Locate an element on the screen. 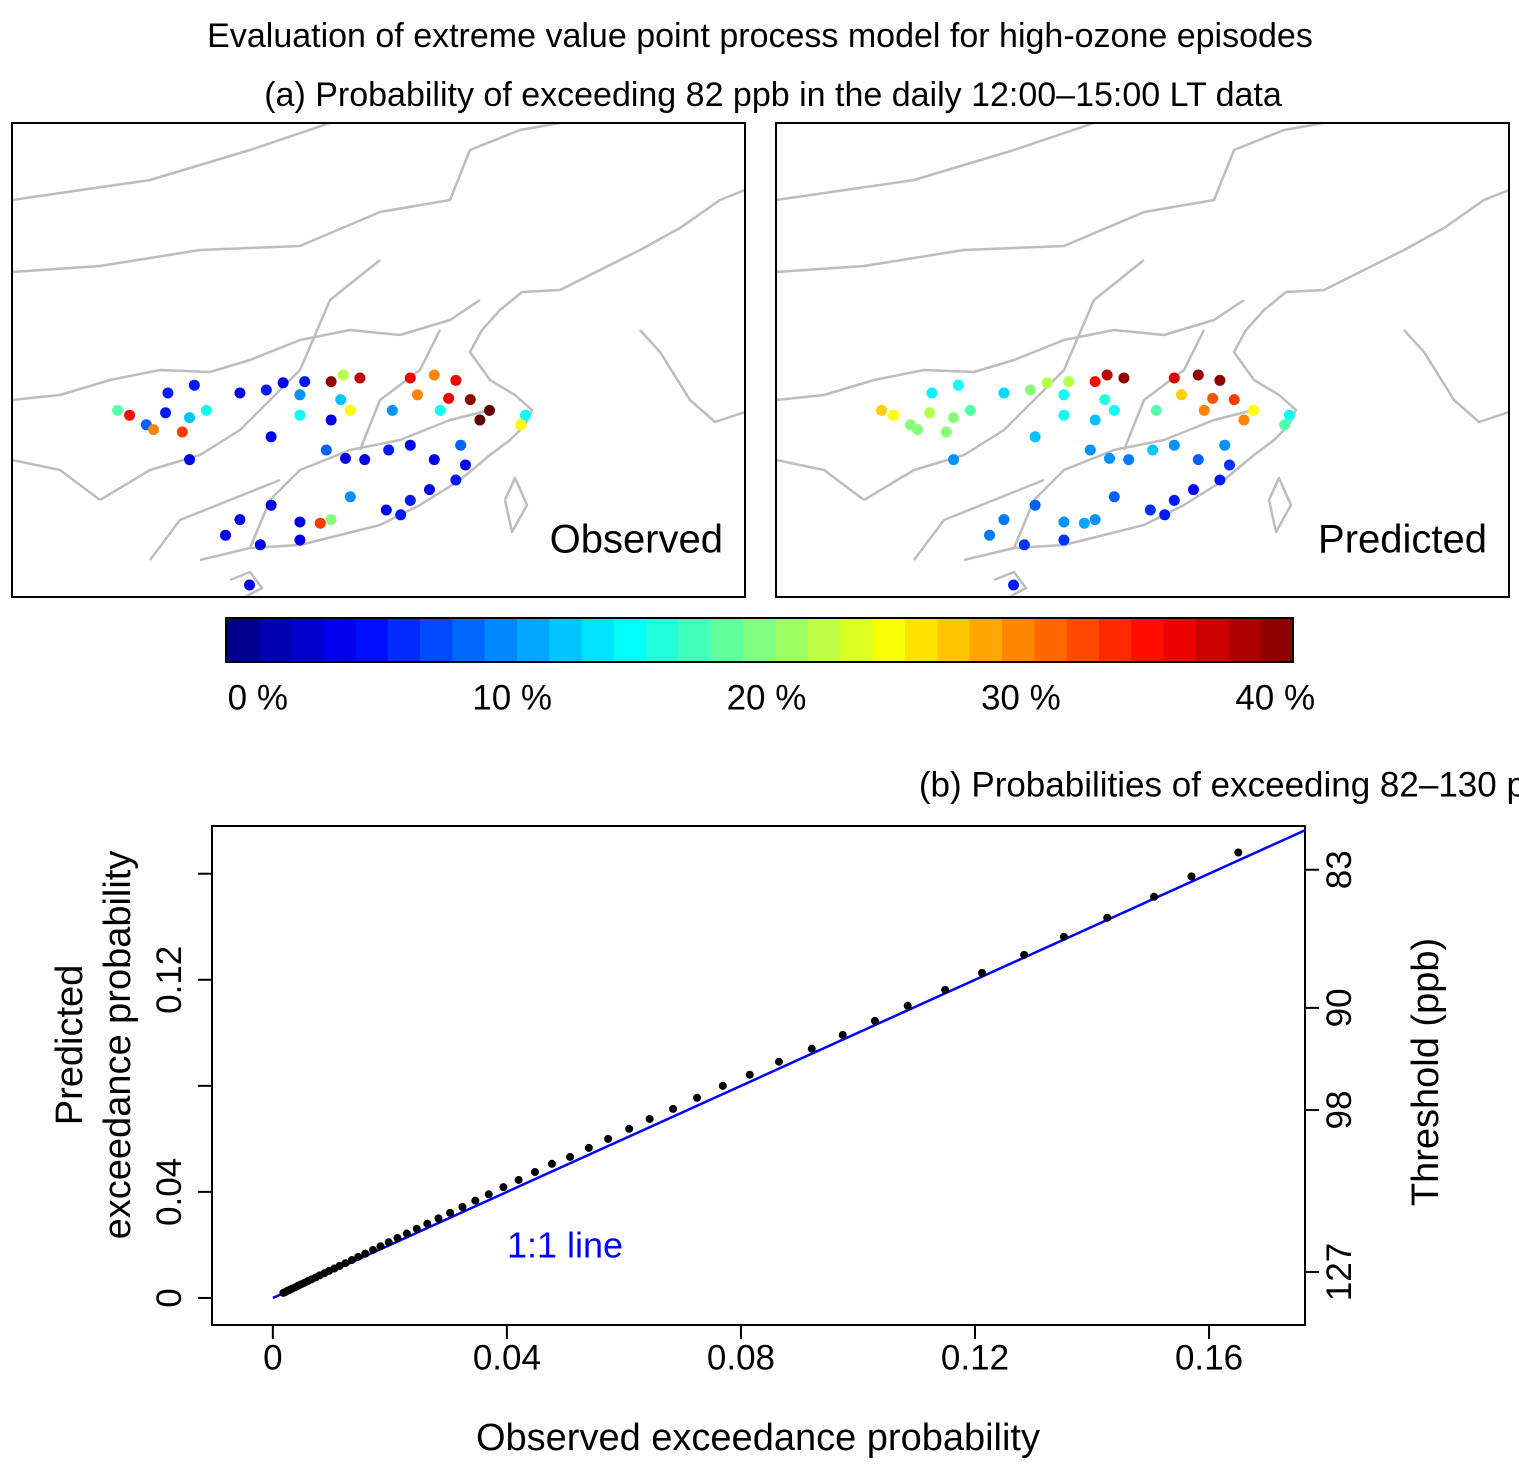  x-tick-label: 0.12 is located at coordinates (975, 1357).